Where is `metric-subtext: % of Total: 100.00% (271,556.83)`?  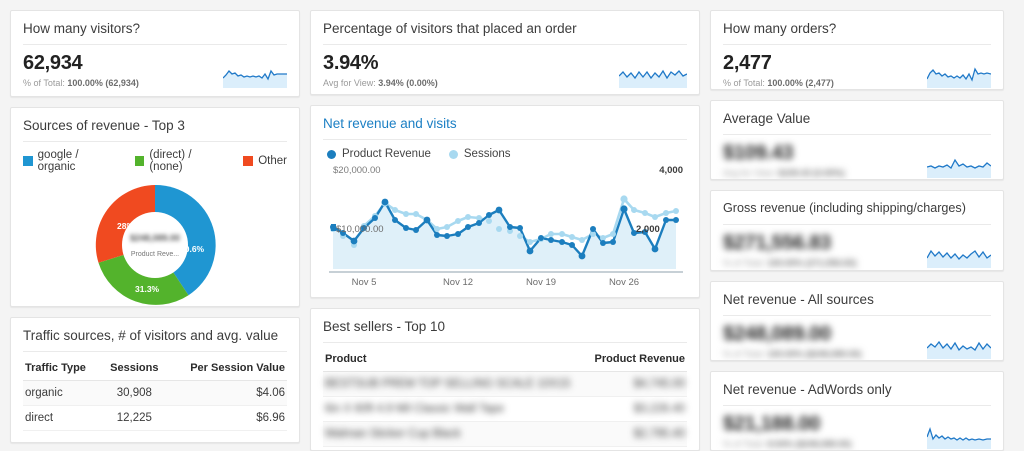
metric-subtext: % of Total: 100.00% (271,556.83) is located at coordinates (789, 263).